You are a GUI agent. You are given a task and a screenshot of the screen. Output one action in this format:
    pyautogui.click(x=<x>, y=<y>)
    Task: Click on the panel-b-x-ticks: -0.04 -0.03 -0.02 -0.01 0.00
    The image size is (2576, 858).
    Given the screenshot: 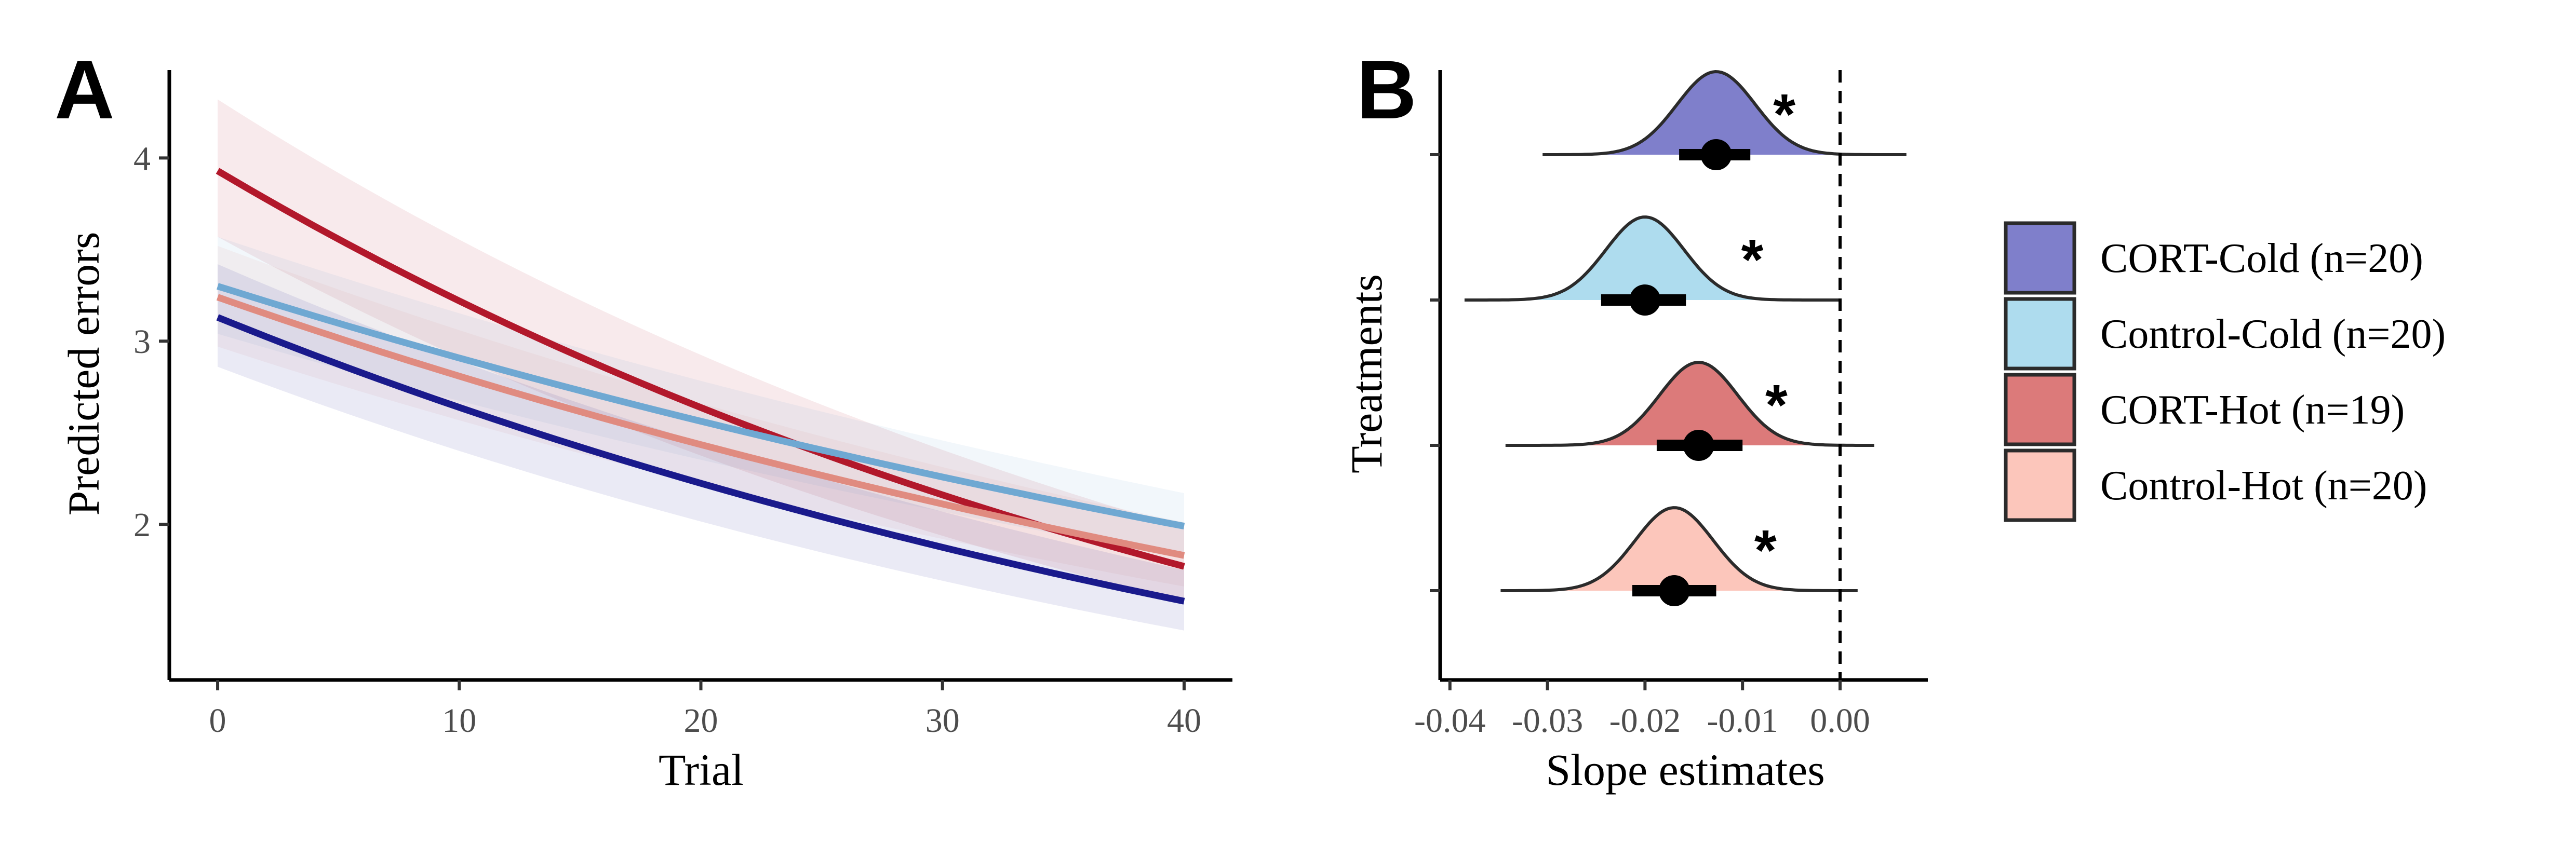 What is the action you would take?
    pyautogui.click(x=1642, y=710)
    